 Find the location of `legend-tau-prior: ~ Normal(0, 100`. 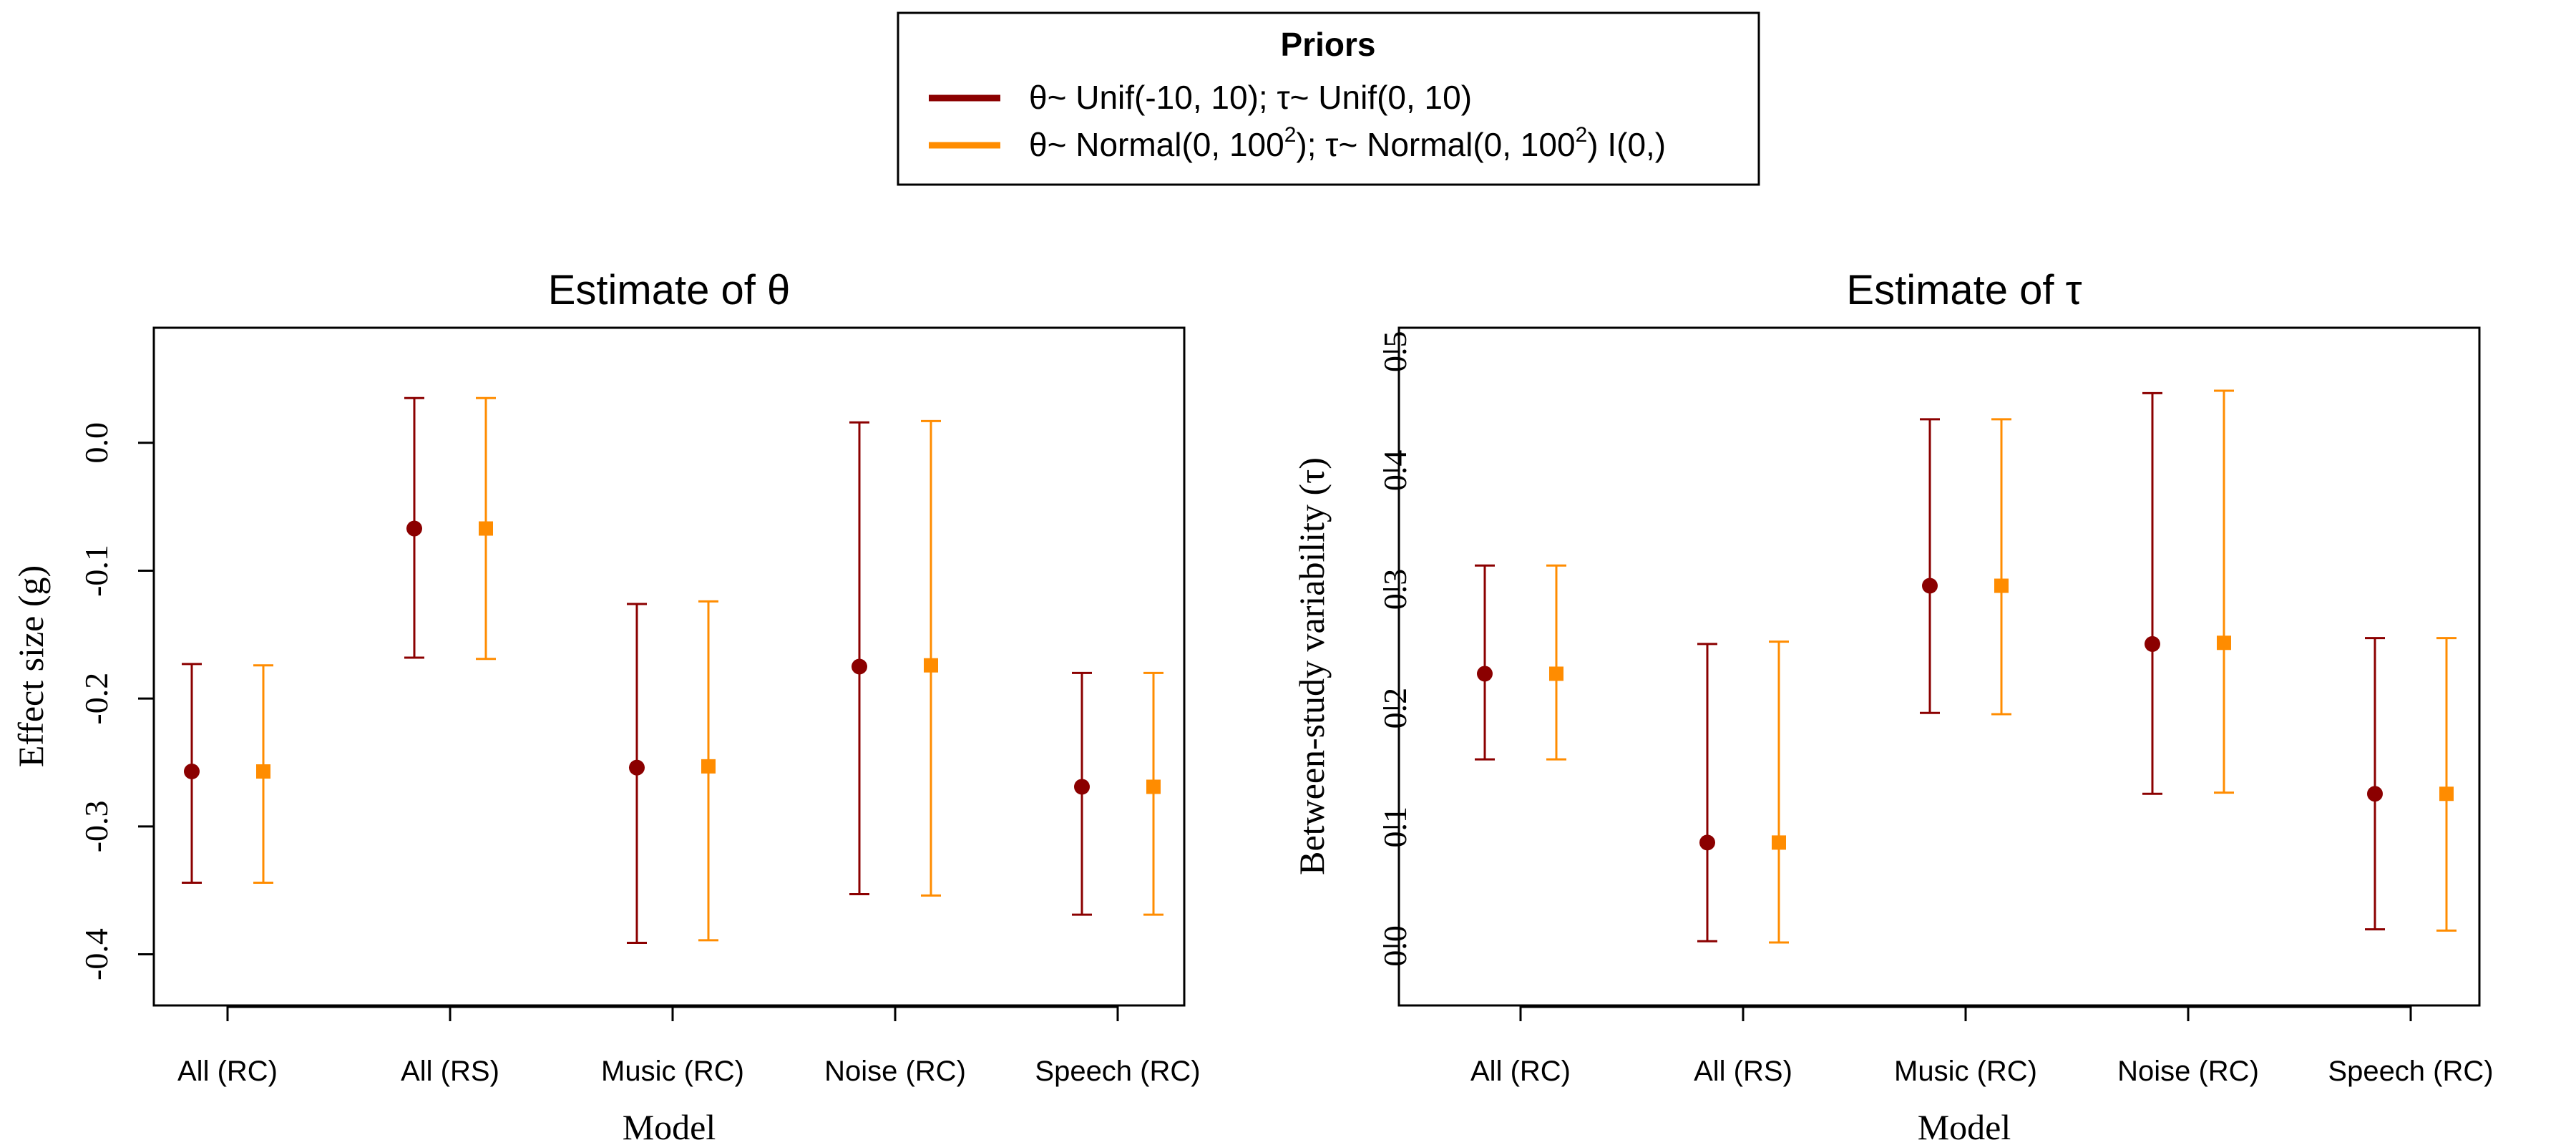

legend-tau-prior: ~ Normal(0, 100 is located at coordinates (1456, 144).